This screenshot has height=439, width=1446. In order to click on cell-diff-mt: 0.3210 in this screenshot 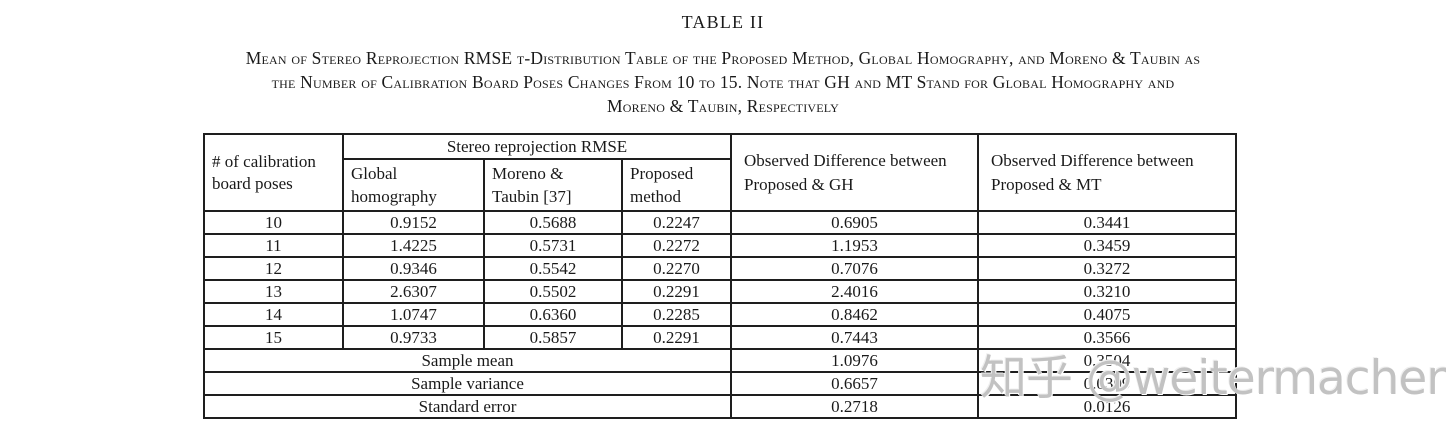, I will do `click(1107, 291)`.